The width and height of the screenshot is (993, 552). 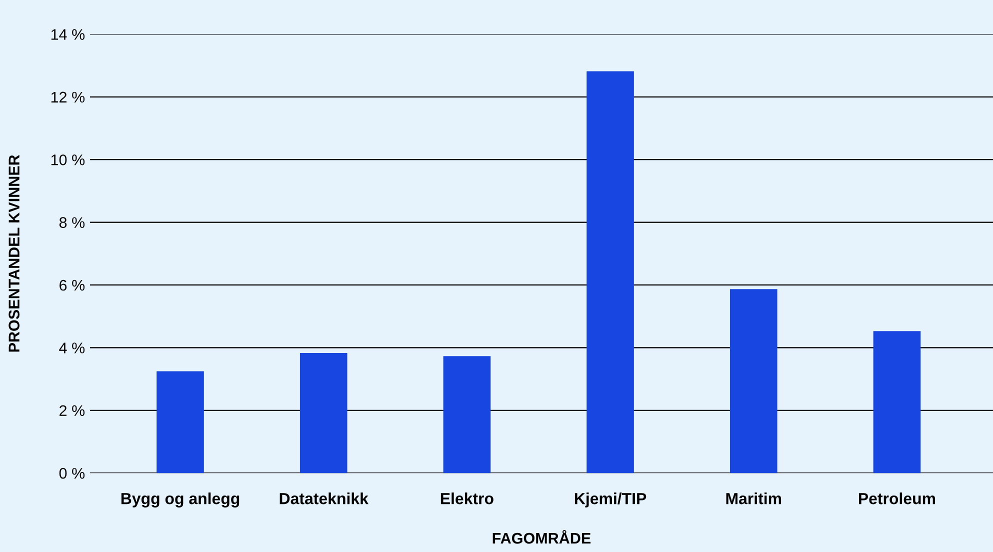 What do you see at coordinates (14, 253) in the screenshot?
I see `y-axis-title: PROSENTANDEL KVINNER` at bounding box center [14, 253].